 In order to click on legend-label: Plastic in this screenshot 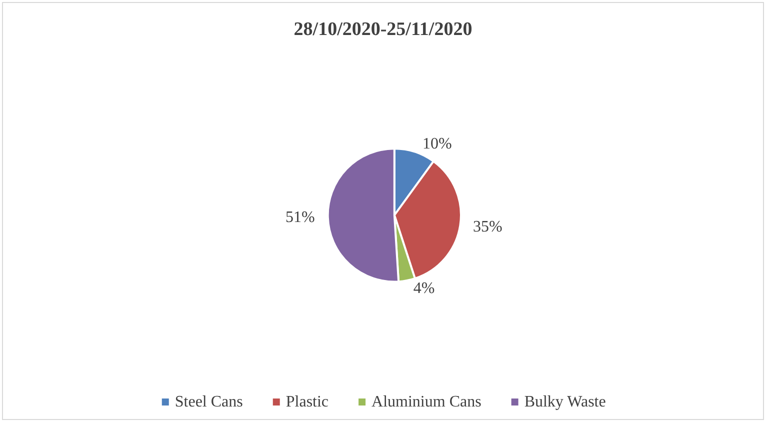, I will do `click(307, 402)`.